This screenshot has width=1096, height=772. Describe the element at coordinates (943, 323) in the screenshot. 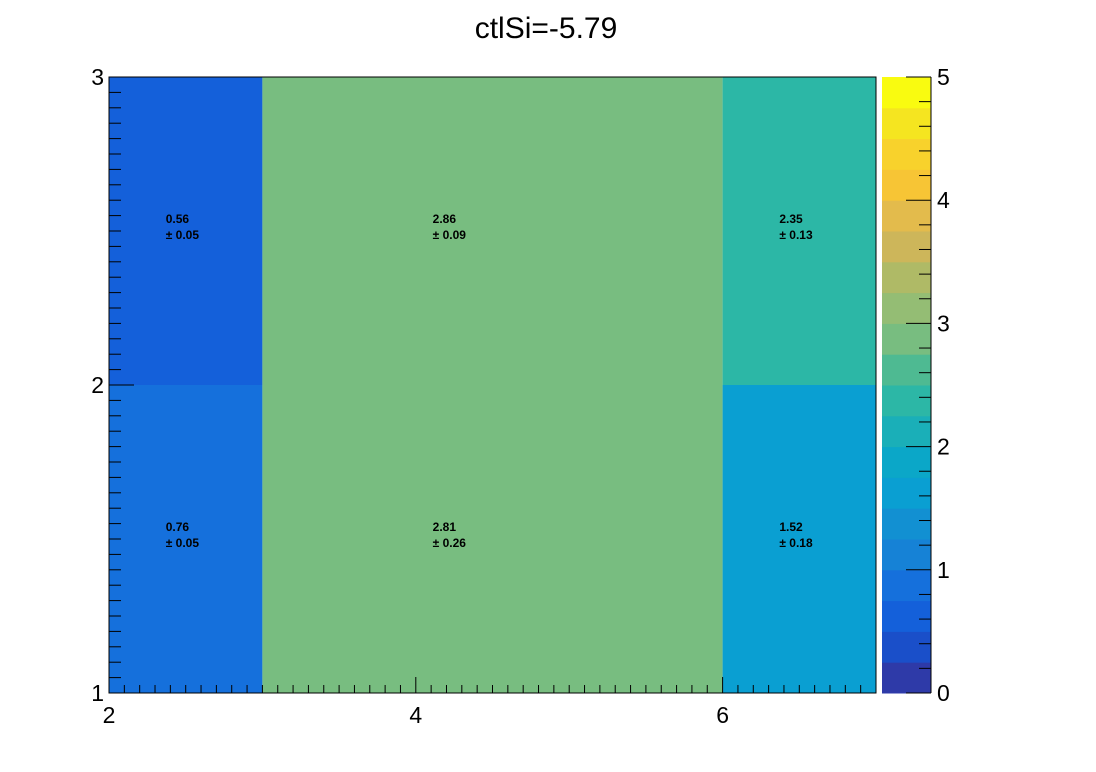

I see `colorbar-tick-label: 3` at that location.